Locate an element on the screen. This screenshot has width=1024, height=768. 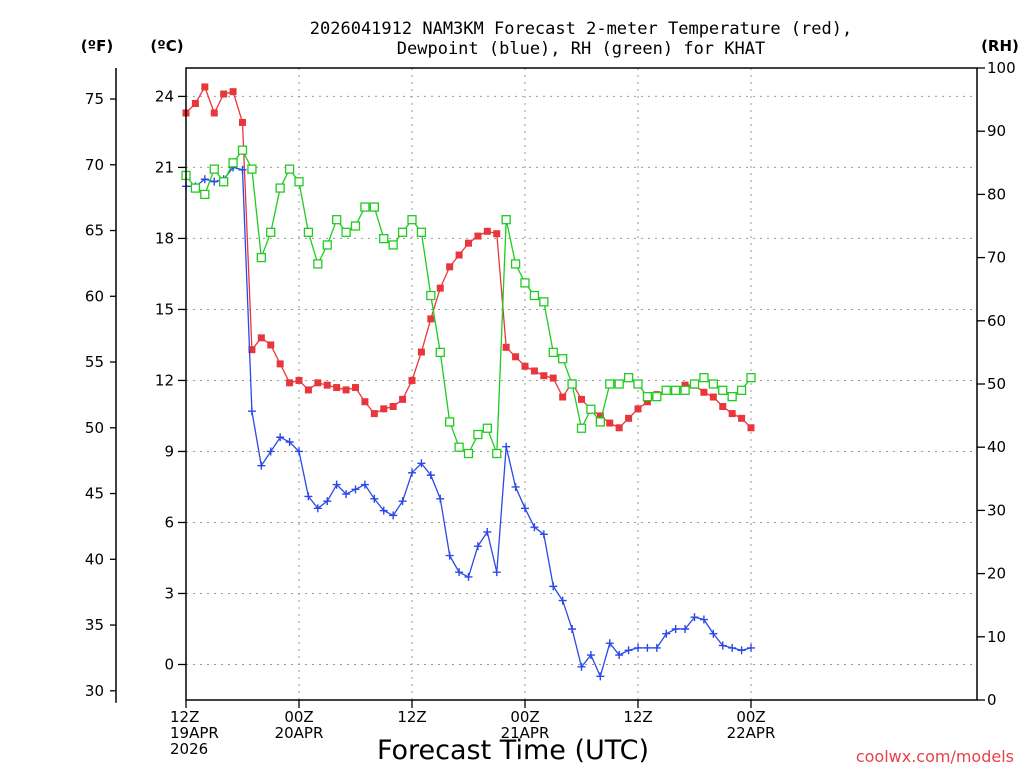
credit-text: coolwx.com/models is located at coordinates (935, 756).